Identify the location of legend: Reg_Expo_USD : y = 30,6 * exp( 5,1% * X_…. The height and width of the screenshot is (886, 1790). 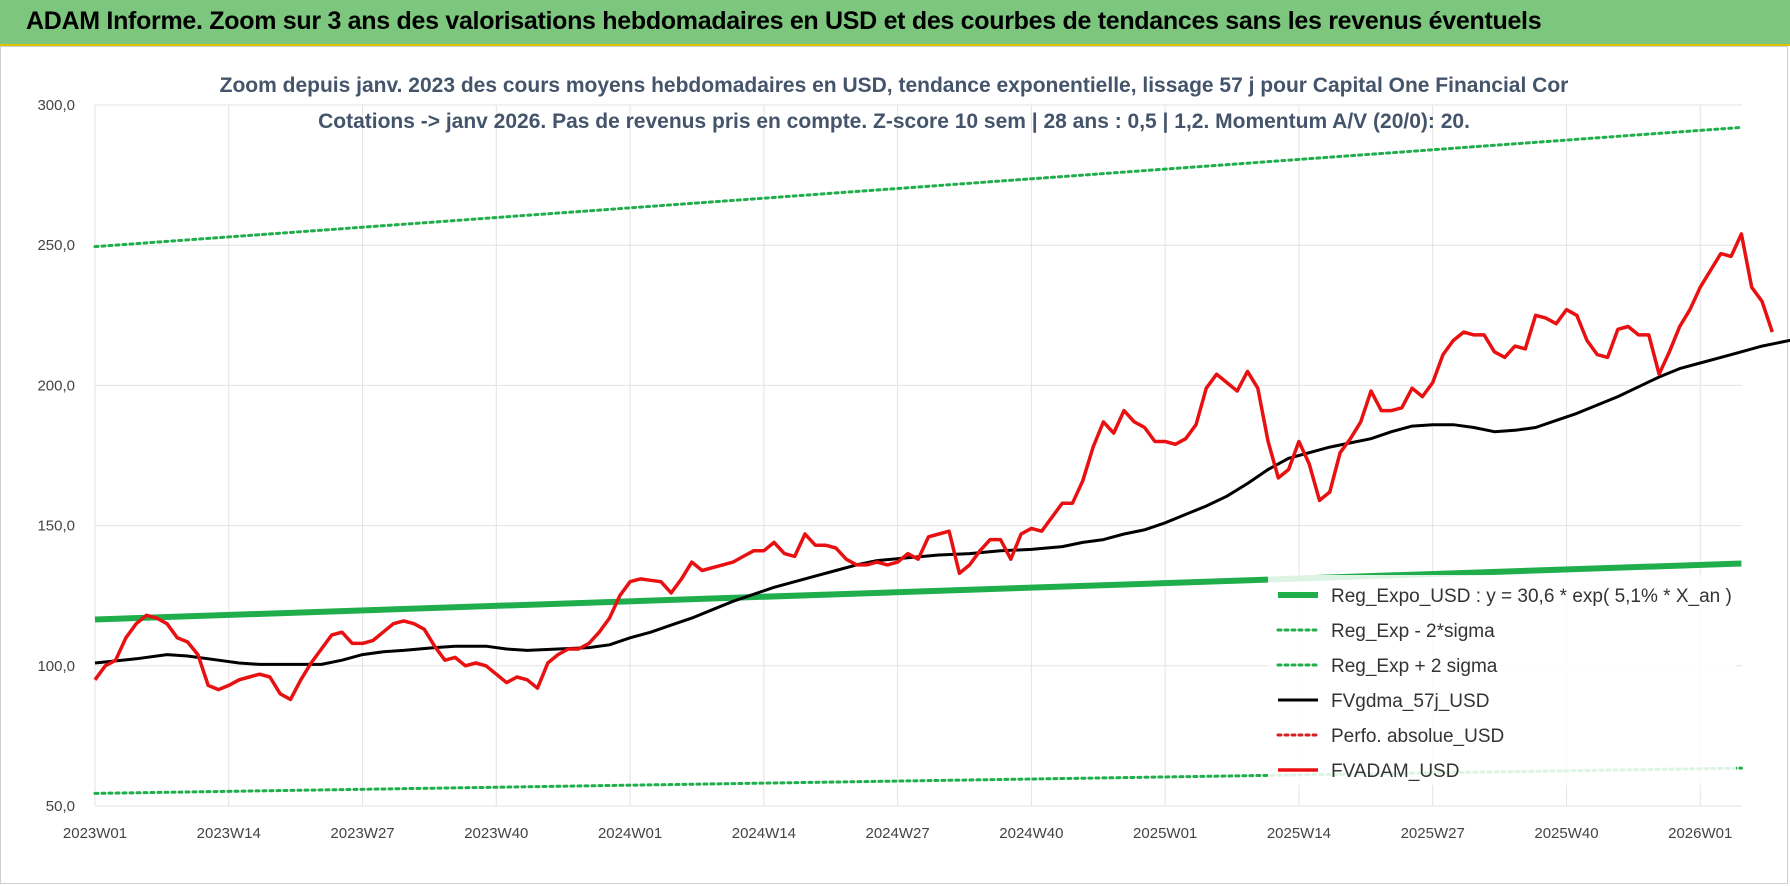
(1502, 680).